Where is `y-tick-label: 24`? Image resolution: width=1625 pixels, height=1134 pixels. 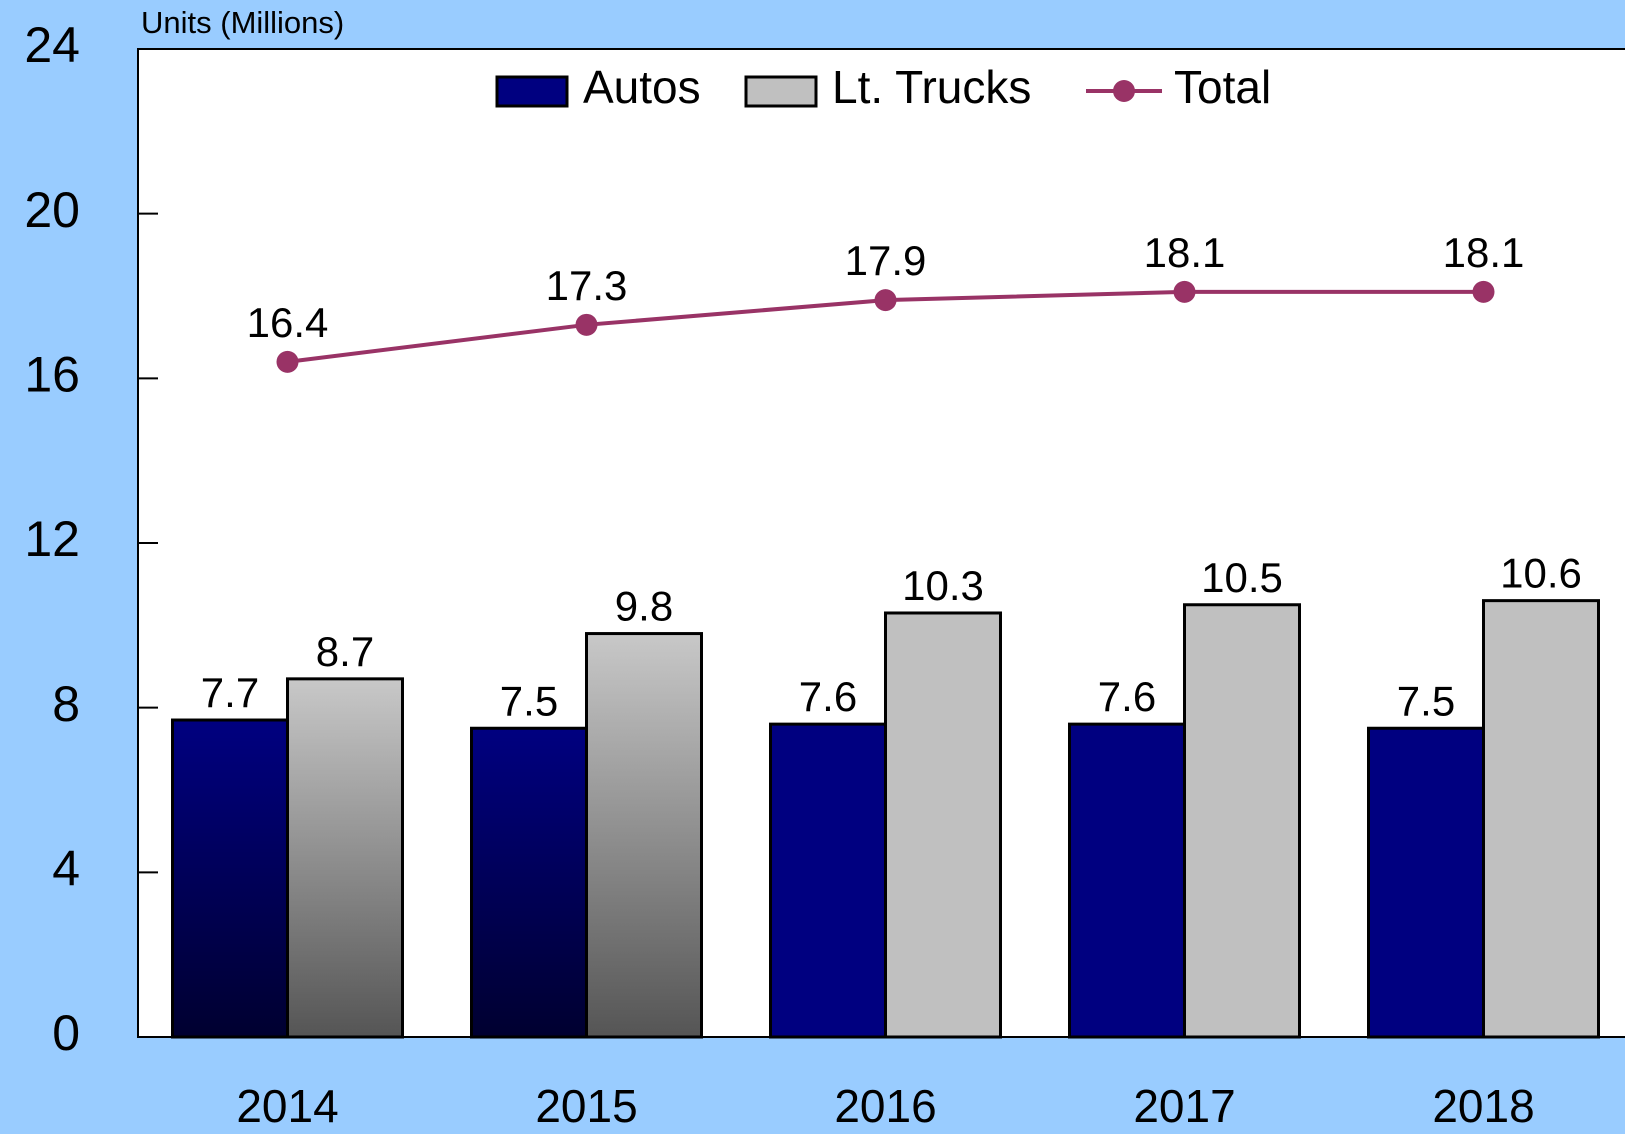
y-tick-label: 24 is located at coordinates (52, 45).